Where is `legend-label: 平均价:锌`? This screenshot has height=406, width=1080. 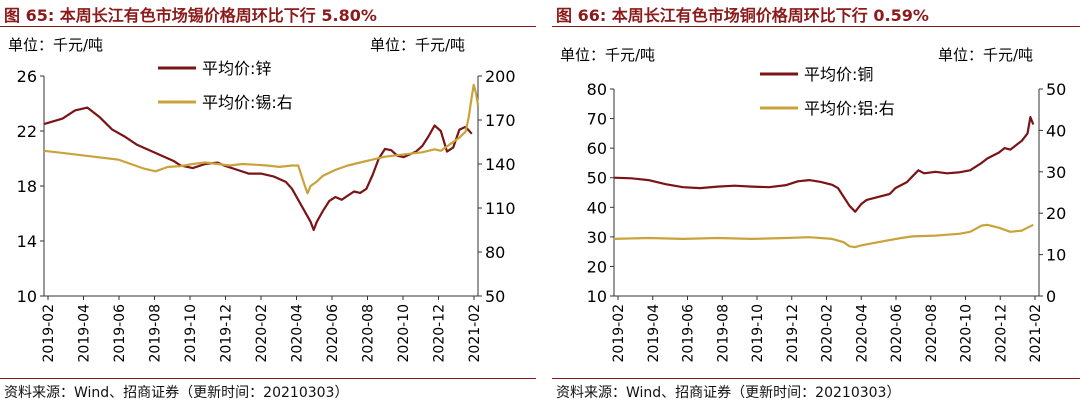
legend-label: 平均价:锌 is located at coordinates (236, 68).